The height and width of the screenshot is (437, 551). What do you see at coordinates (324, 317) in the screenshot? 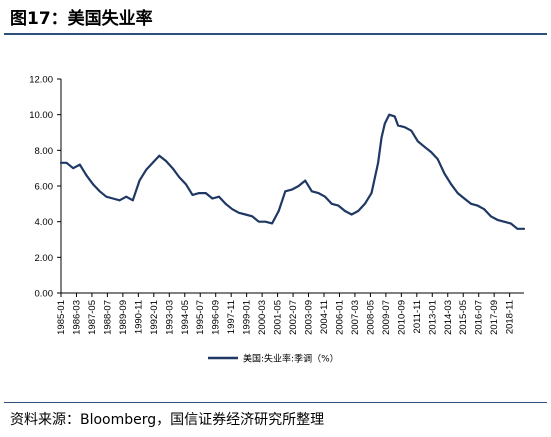
I see `x-tick-label: 2004-11` at bounding box center [324, 317].